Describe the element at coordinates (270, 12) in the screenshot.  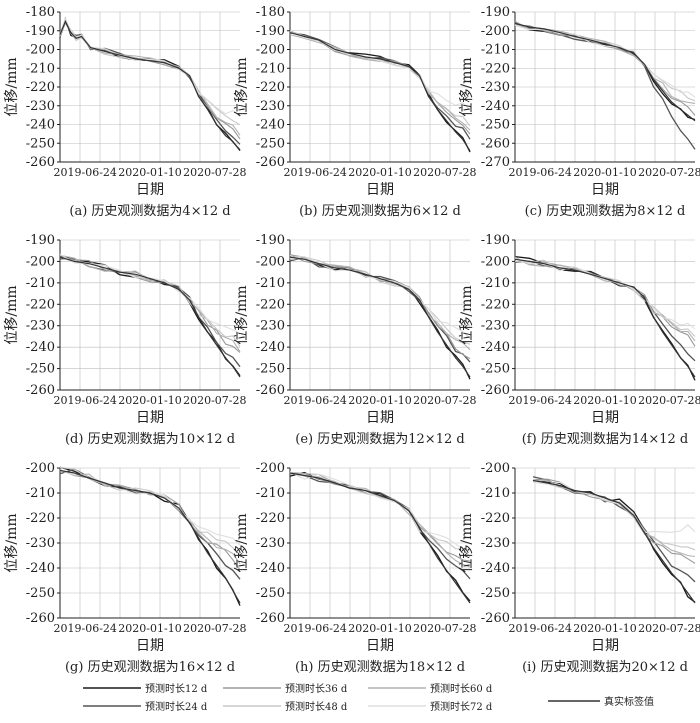
I see `y-tick-label: -180` at that location.